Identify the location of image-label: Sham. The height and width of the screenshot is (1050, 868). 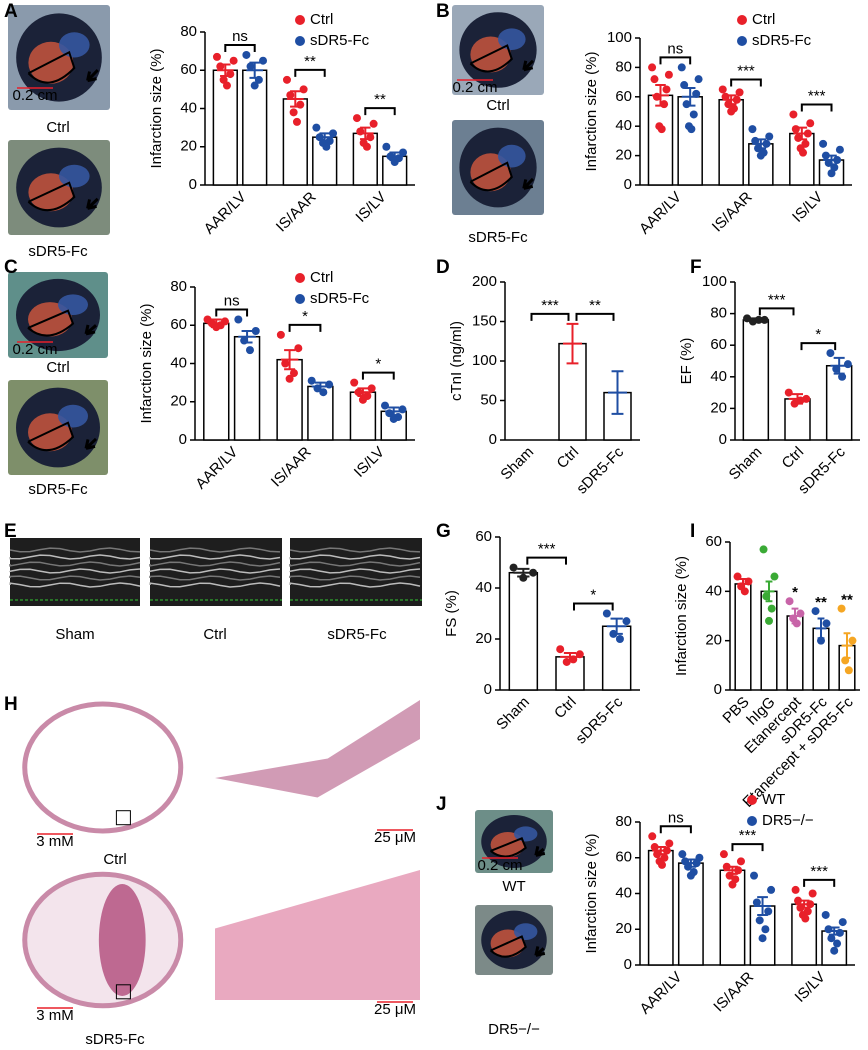
(74, 634).